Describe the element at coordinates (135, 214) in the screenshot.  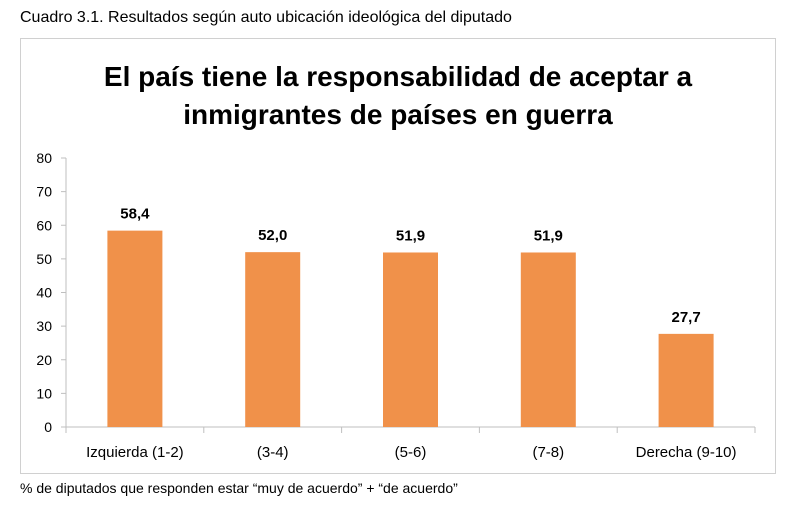
I see `data-label: 58,4` at that location.